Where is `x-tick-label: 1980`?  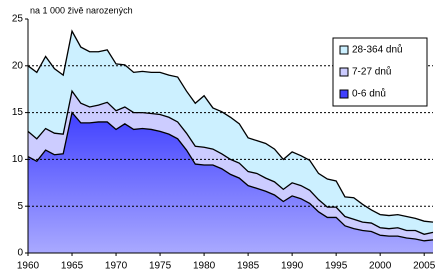 x-tick-label: 1980 is located at coordinates (204, 266).